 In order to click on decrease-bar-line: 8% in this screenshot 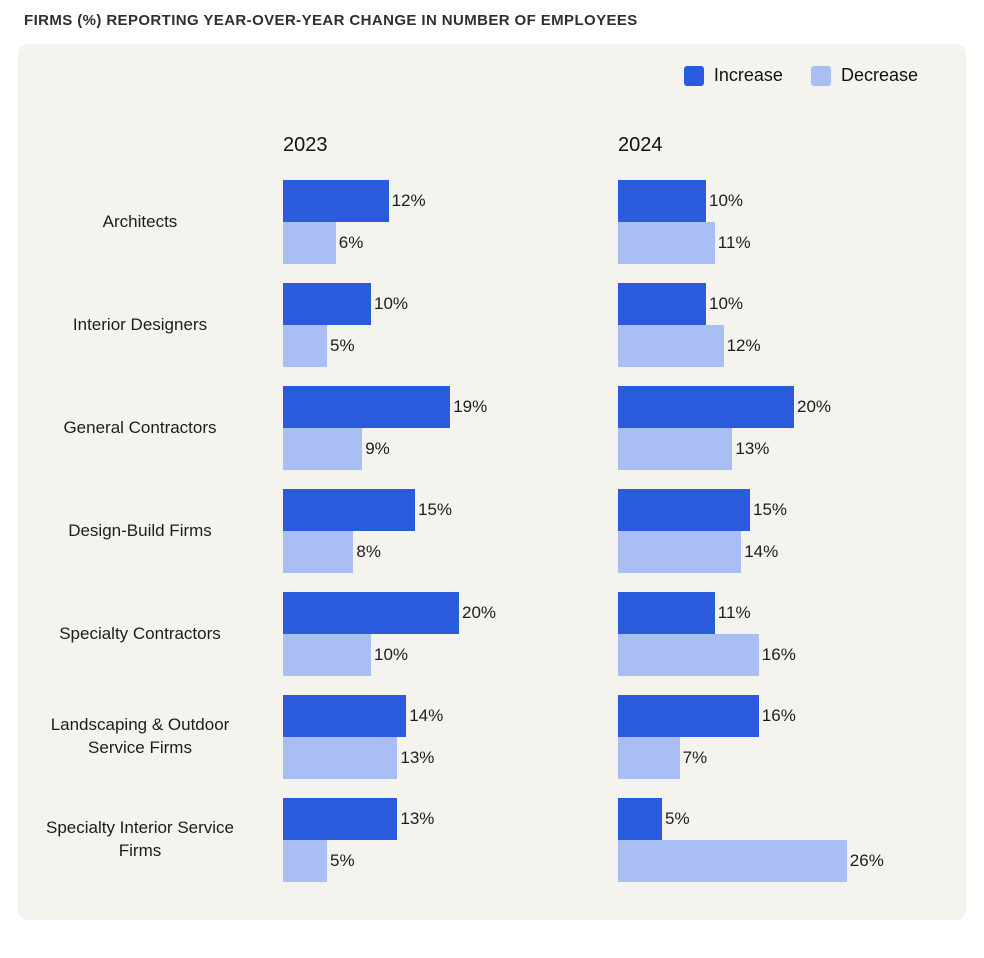, I will do `click(367, 552)`.